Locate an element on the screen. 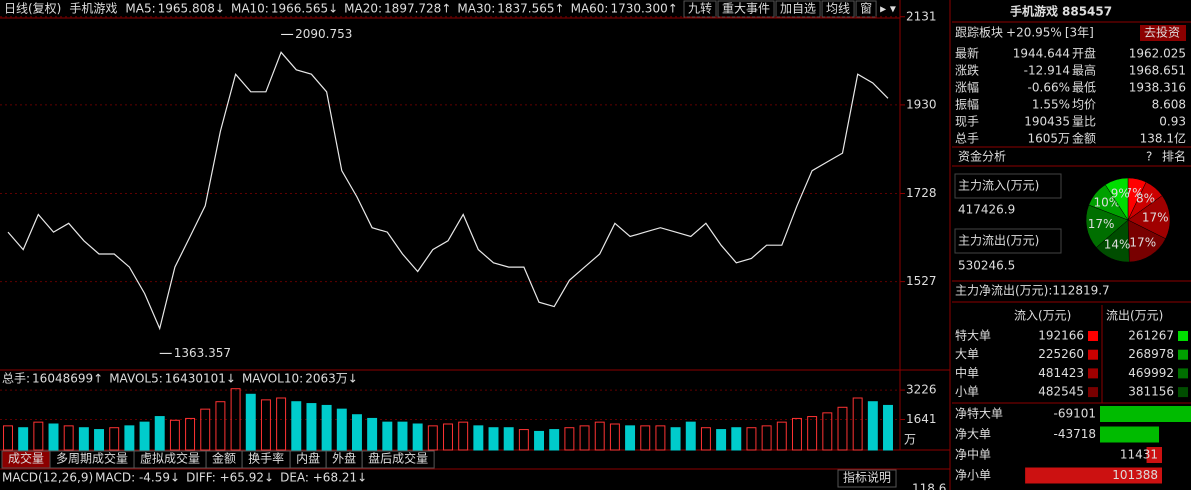 Image resolution: width=1191 pixels, height=490 pixels. y-tick-label: 3226 is located at coordinates (921, 390).